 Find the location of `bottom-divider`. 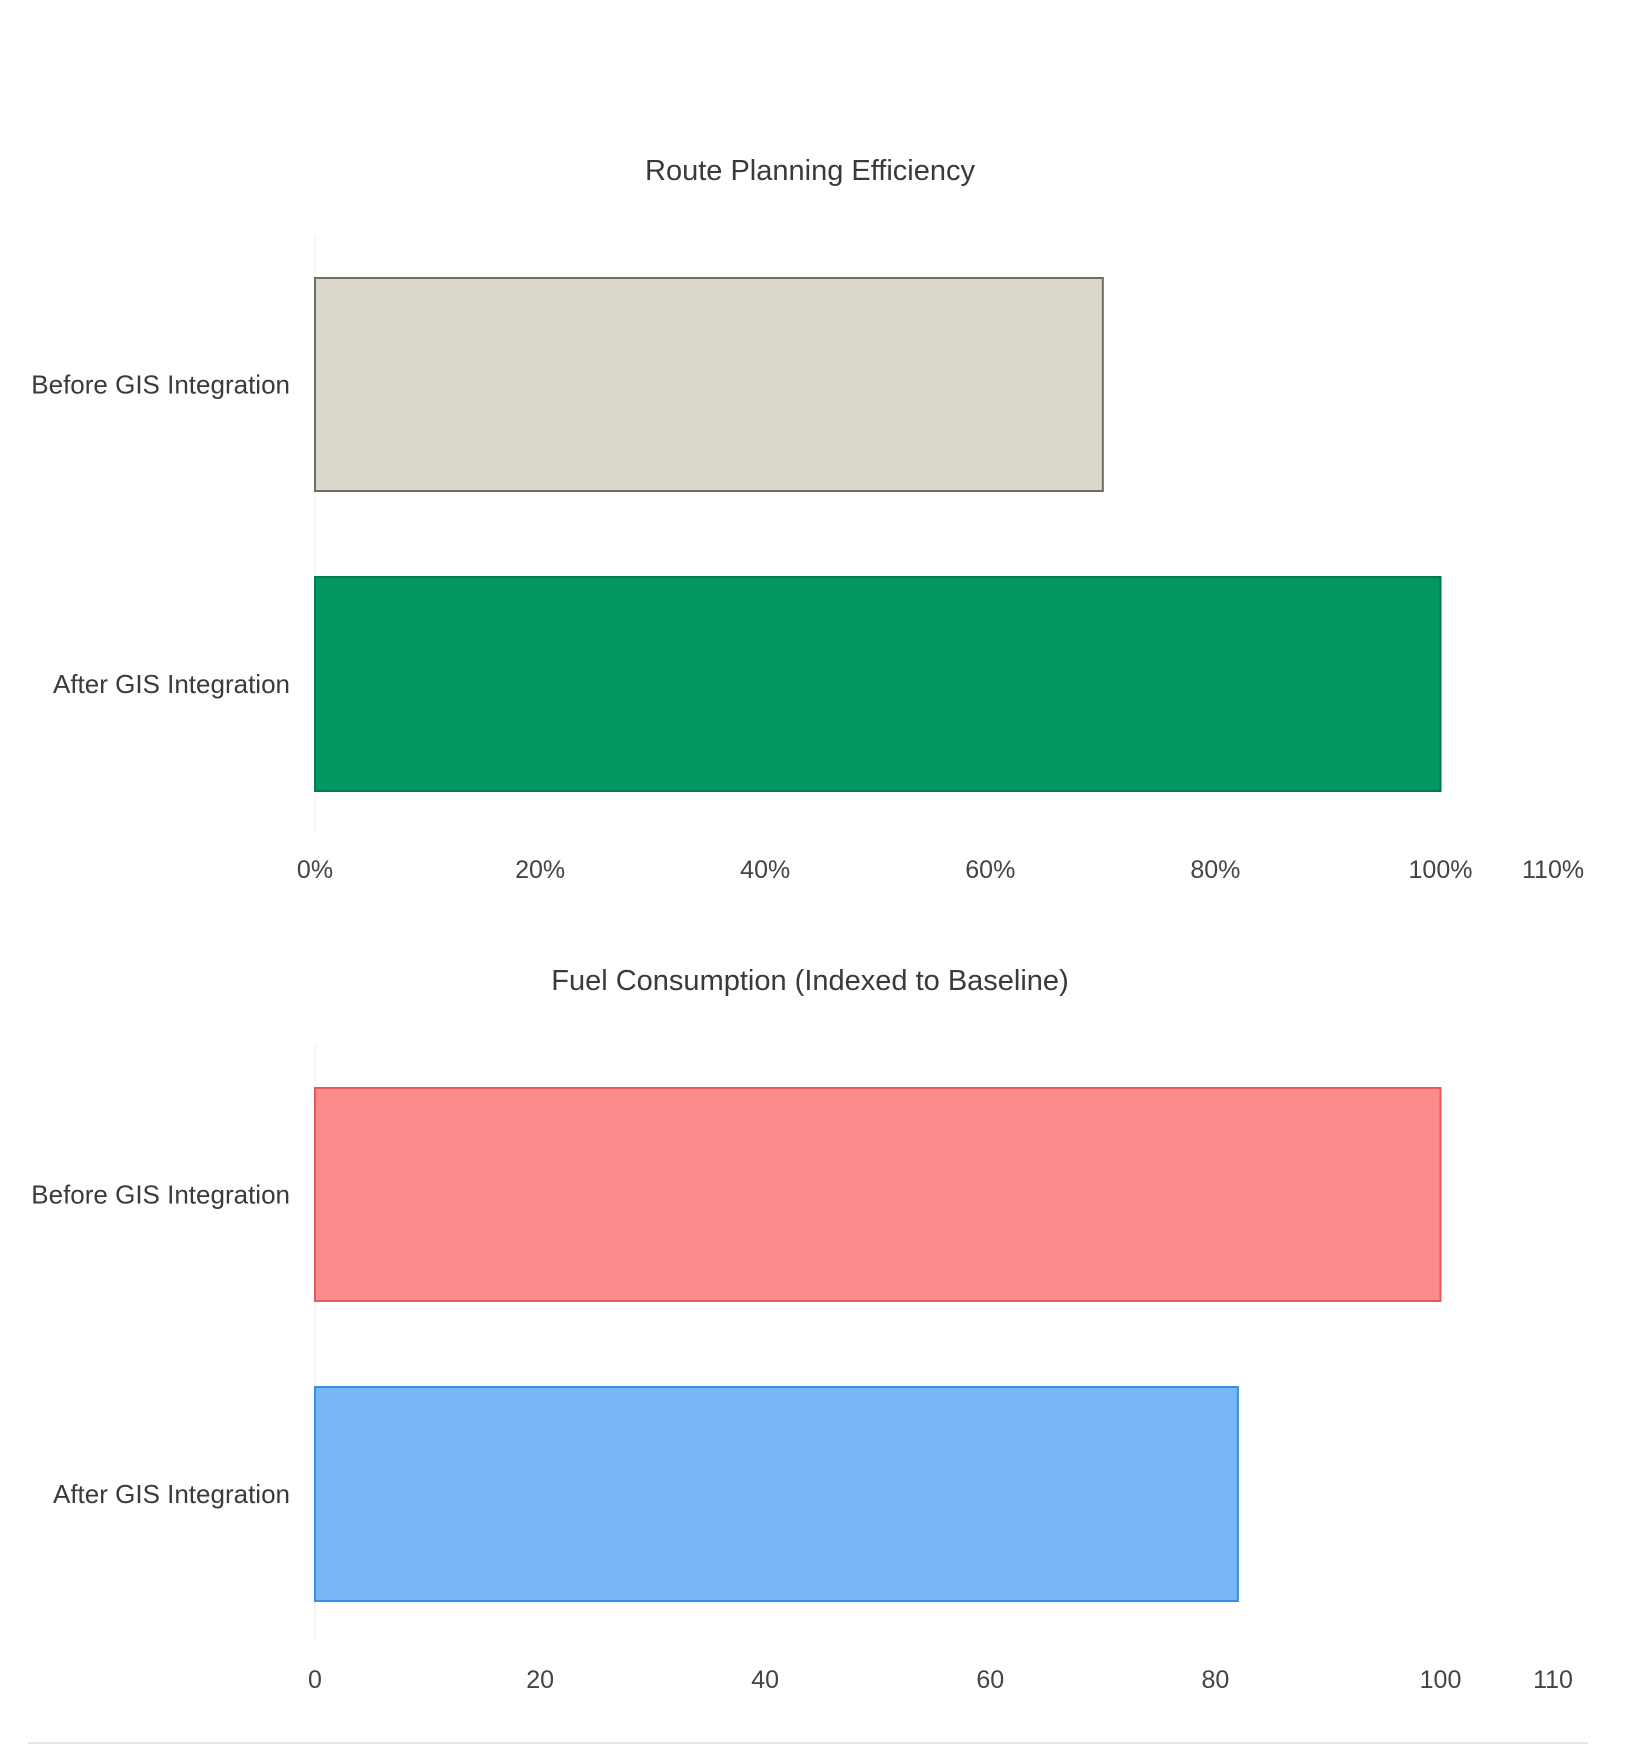

bottom-divider is located at coordinates (808, 1743).